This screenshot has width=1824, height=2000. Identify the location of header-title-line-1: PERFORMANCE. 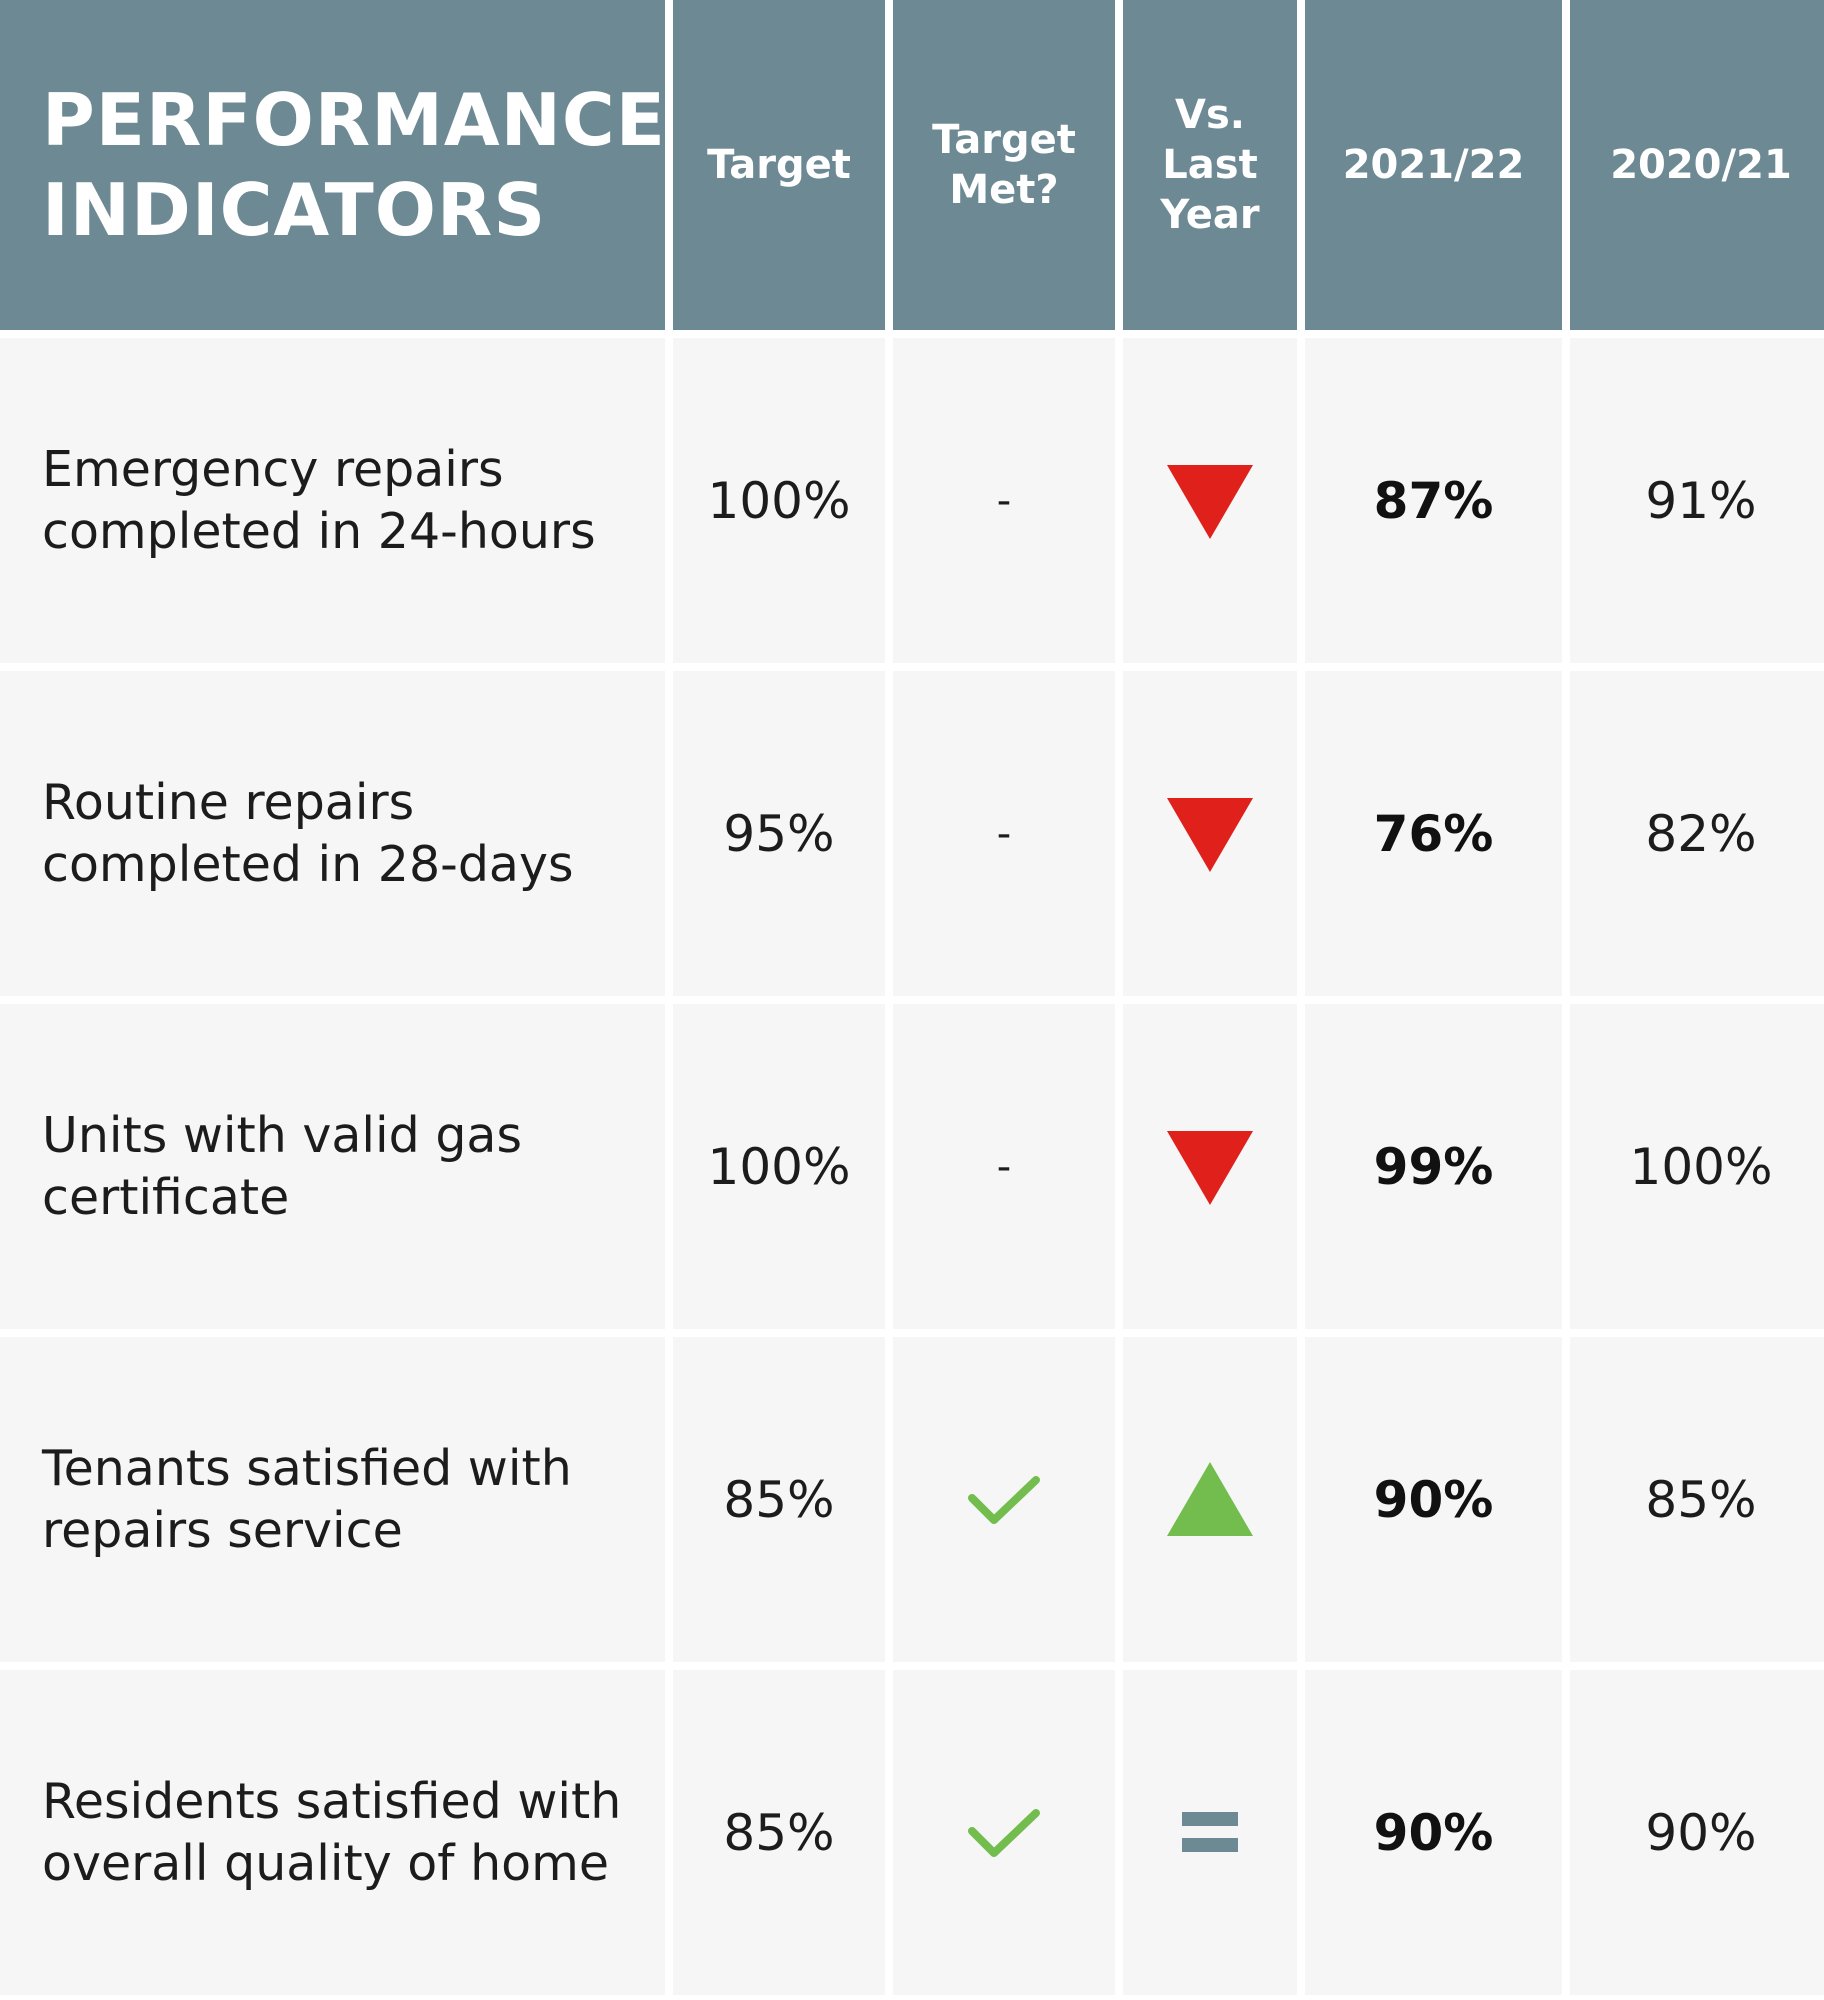
(354, 120).